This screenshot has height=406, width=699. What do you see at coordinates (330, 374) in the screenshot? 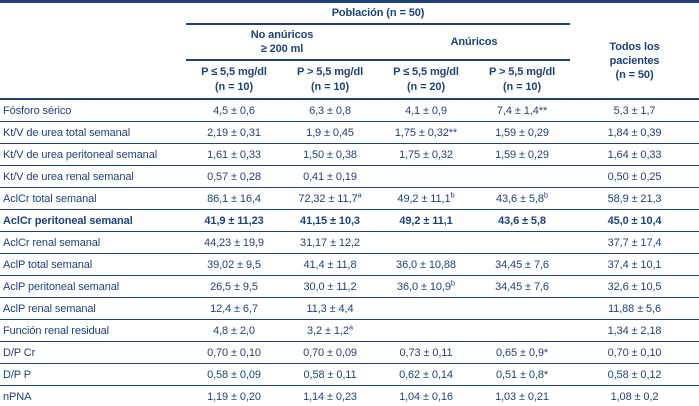
I see `cell-value: 0,58 ± 0,11` at bounding box center [330, 374].